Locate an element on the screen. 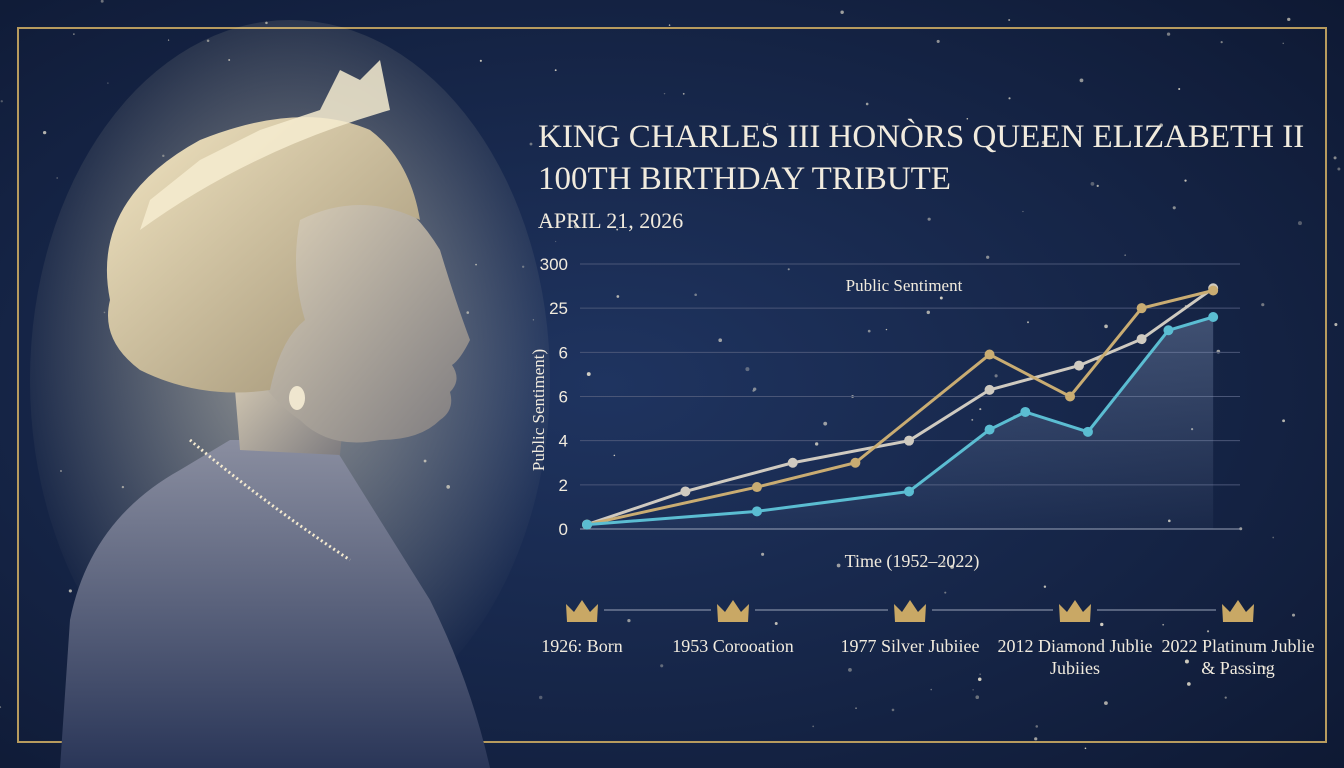 Image resolution: width=1344 pixels, height=768 pixels. milestone-label: 1953 Corooation is located at coordinates (733, 646).